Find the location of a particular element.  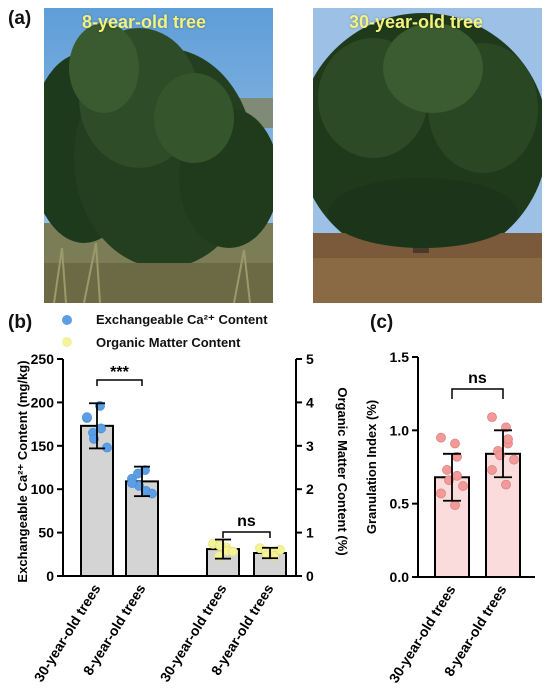

legend-label-calcium: Exchangeable Ca²⁺ Content is located at coordinates (182, 319).